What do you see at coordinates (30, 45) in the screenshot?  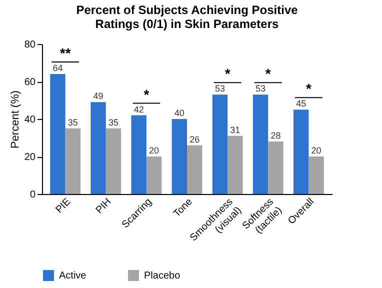 I see `y-tick-label: 80` at bounding box center [30, 45].